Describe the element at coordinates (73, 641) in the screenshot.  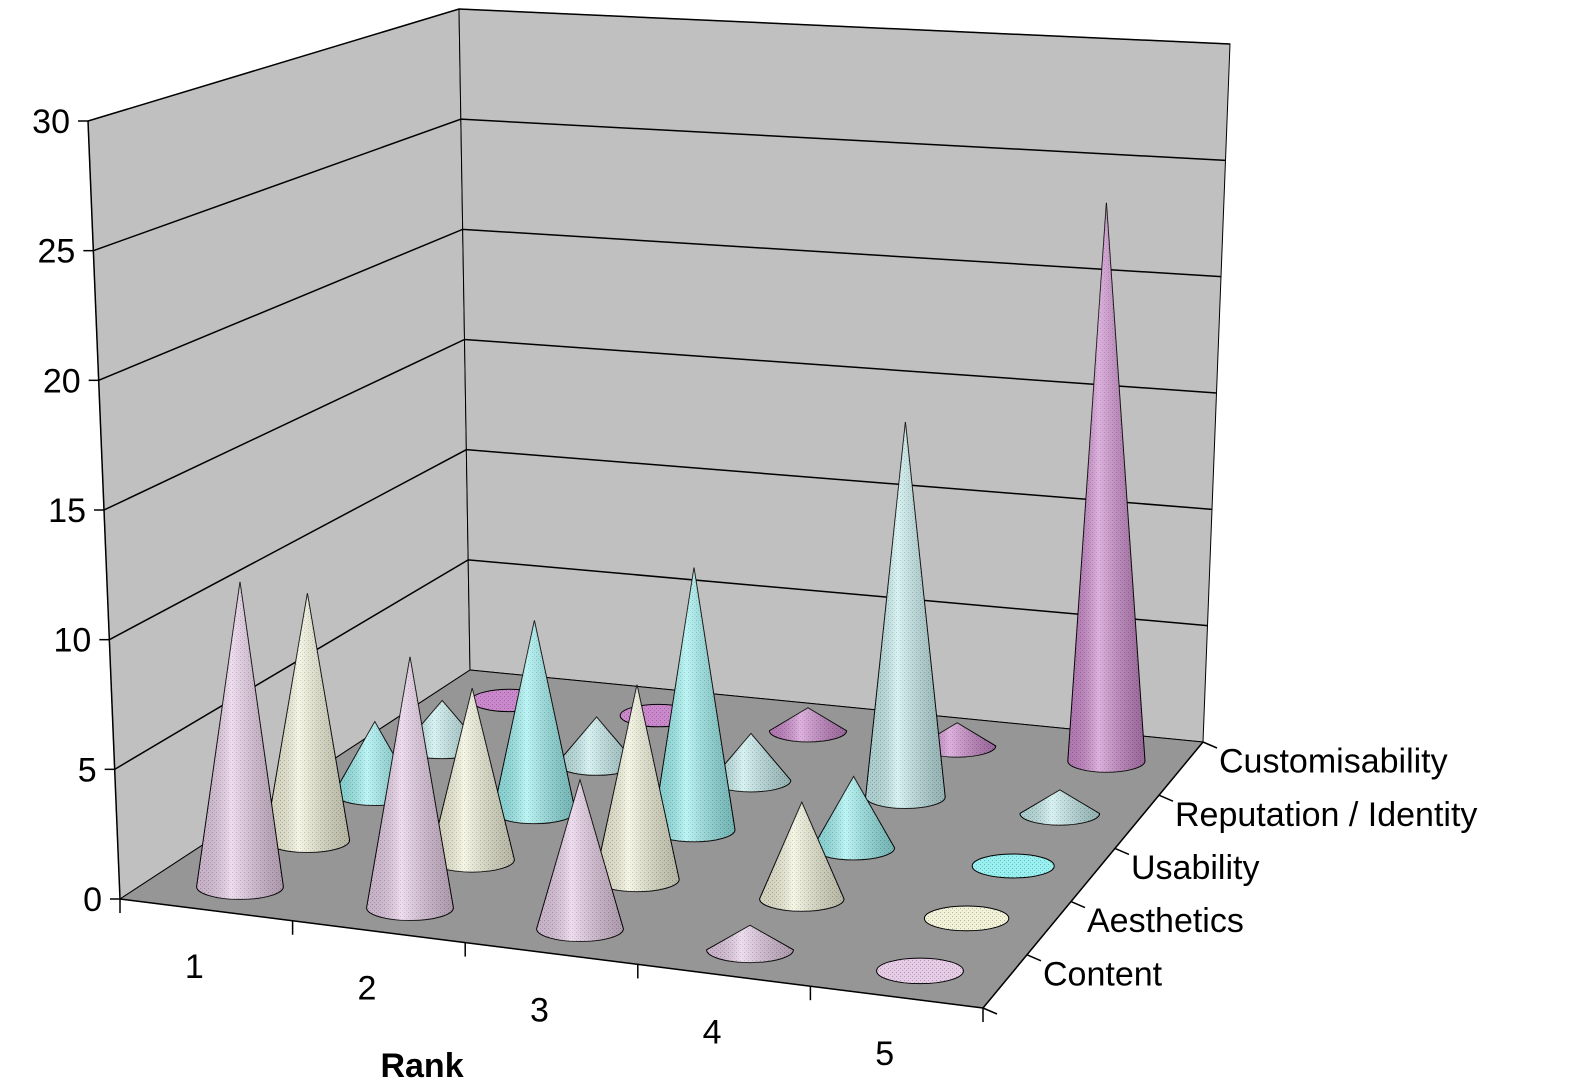
I see `y-tick-label: 10` at that location.